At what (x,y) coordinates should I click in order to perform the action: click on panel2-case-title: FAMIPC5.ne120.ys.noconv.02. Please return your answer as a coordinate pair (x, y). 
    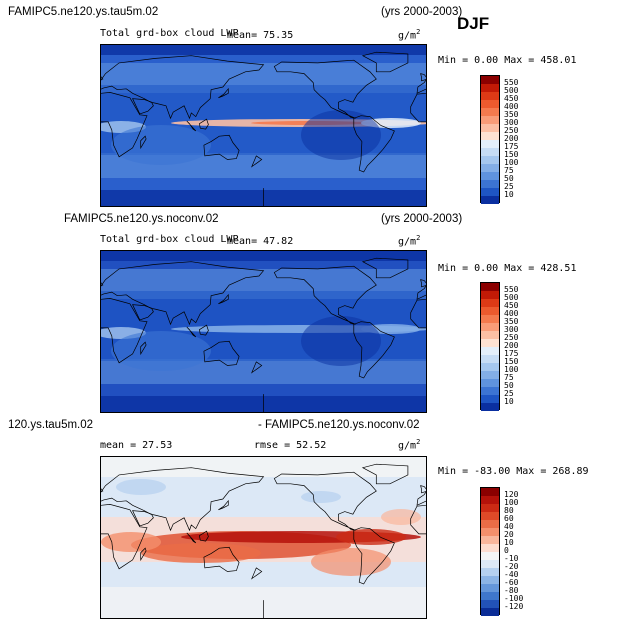
    Looking at the image, I should click on (141, 219).